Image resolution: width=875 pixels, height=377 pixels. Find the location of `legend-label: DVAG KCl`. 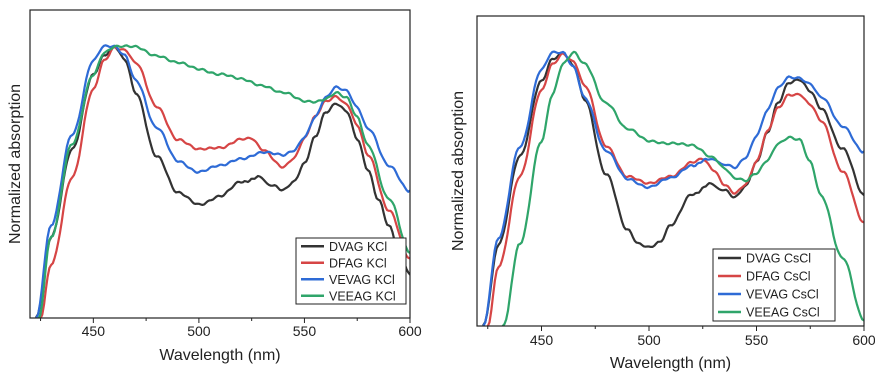

legend-label: DVAG KCl is located at coordinates (358, 247).